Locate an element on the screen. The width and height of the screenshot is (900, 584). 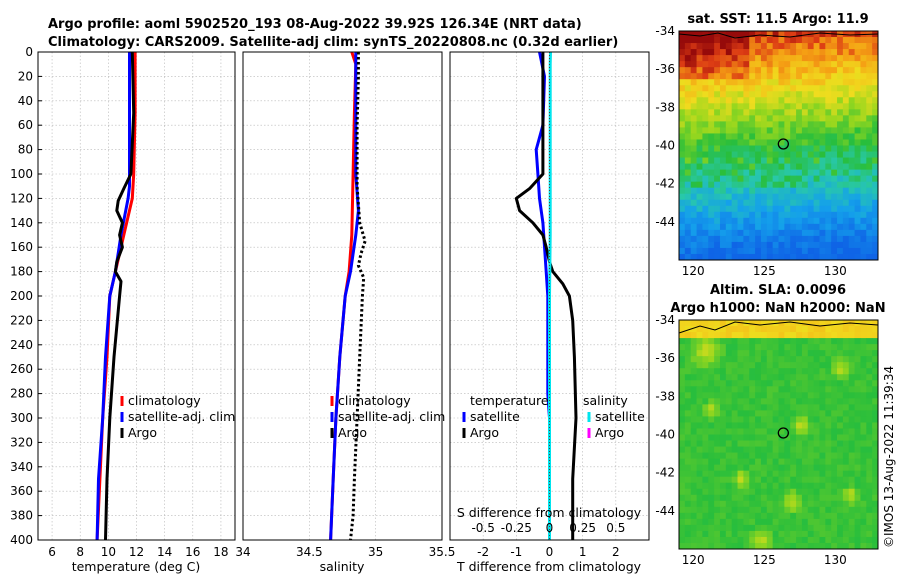
xtick-label: -2 is located at coordinates (483, 552).